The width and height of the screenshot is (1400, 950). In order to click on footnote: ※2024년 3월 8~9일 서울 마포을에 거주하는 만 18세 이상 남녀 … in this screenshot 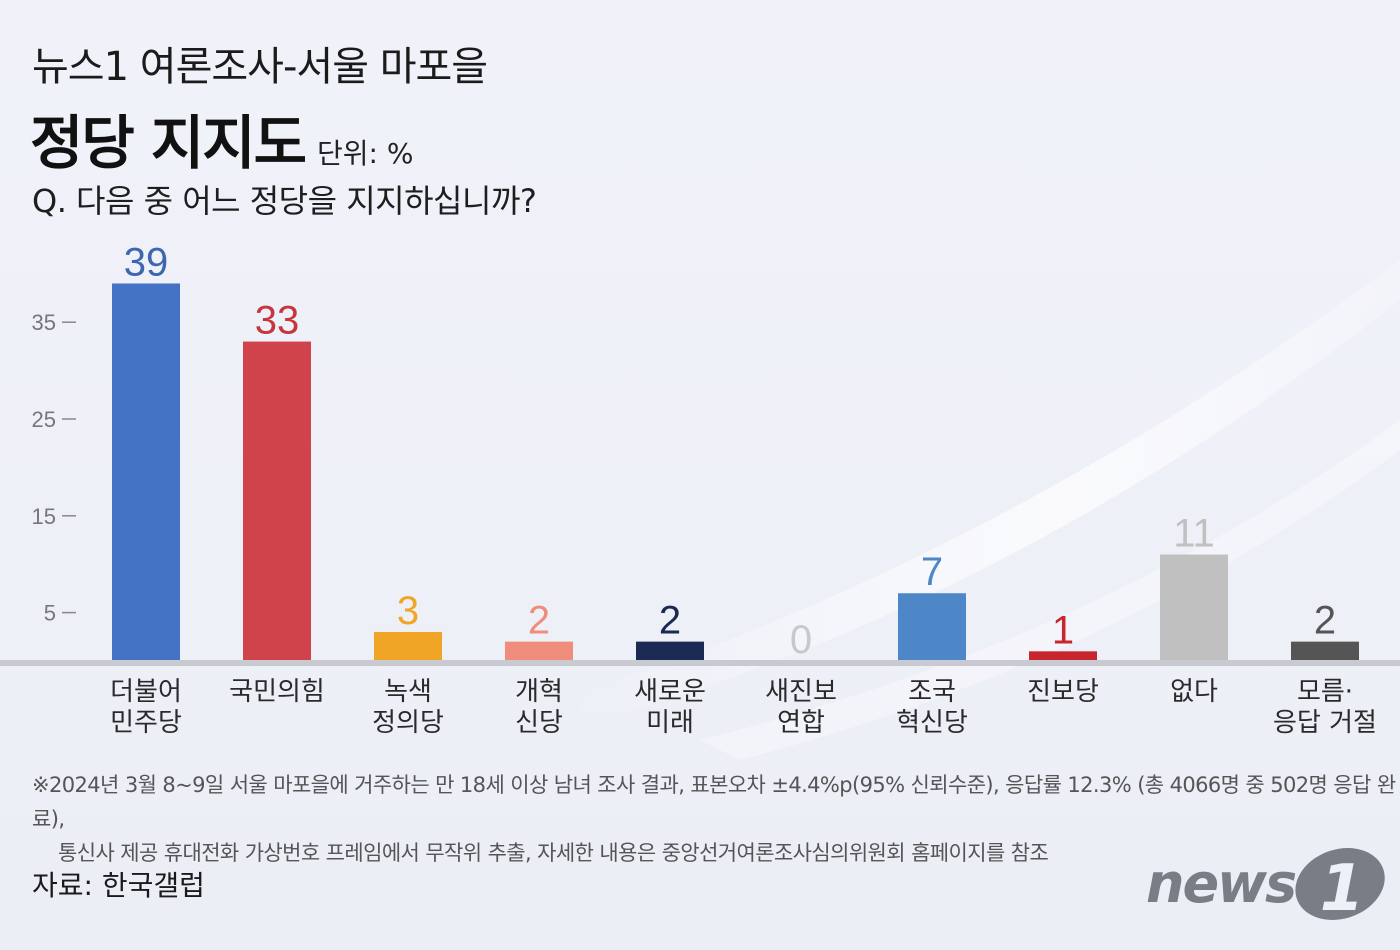, I will do `click(716, 819)`.